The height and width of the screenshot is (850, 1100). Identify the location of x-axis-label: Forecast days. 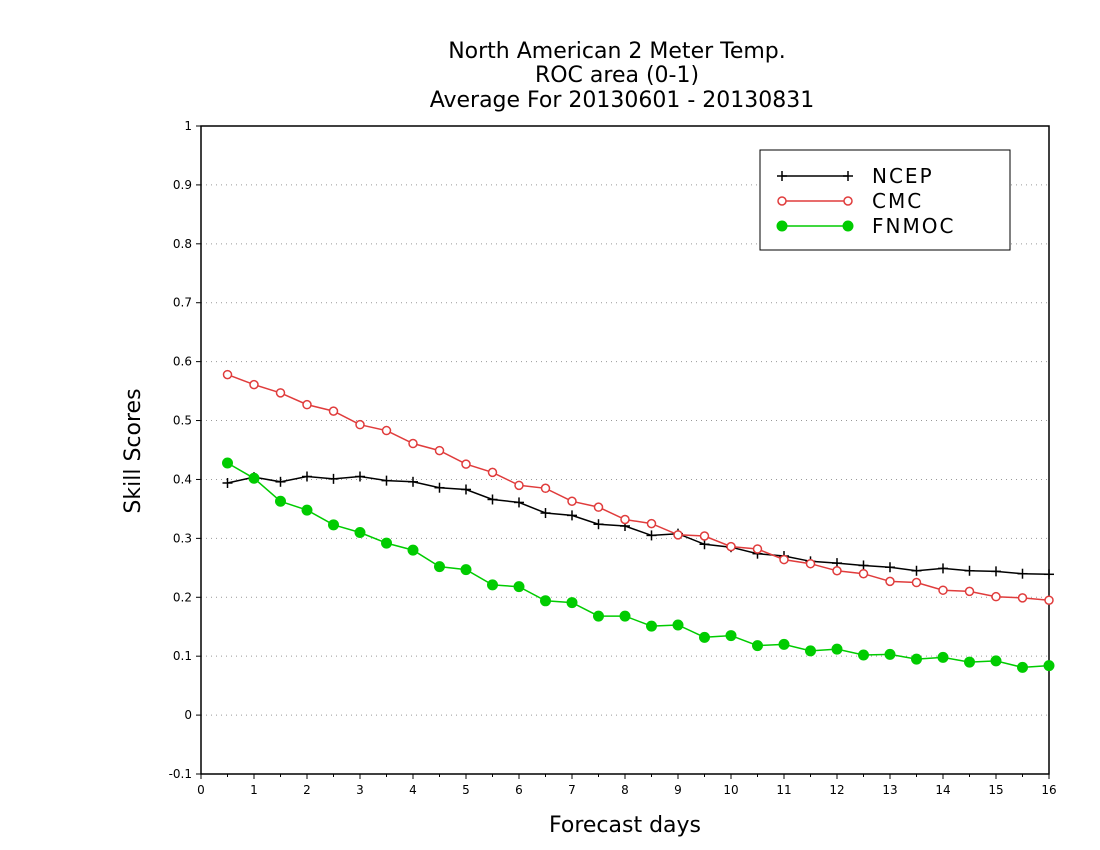
(625, 825).